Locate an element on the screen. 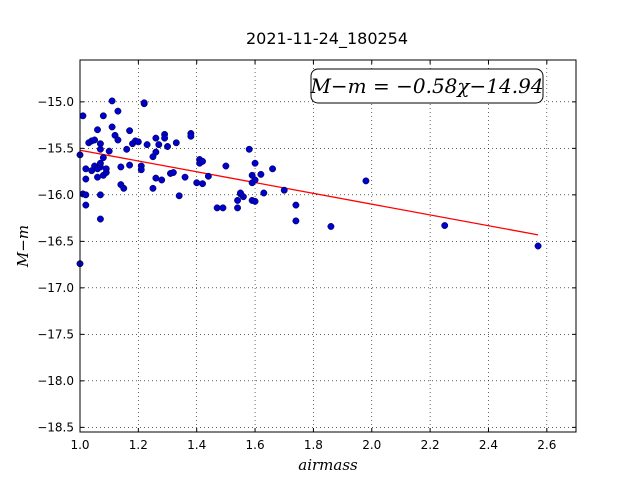 This screenshot has width=640, height=480. y-tick-label: −16.5 is located at coordinates (55, 241).